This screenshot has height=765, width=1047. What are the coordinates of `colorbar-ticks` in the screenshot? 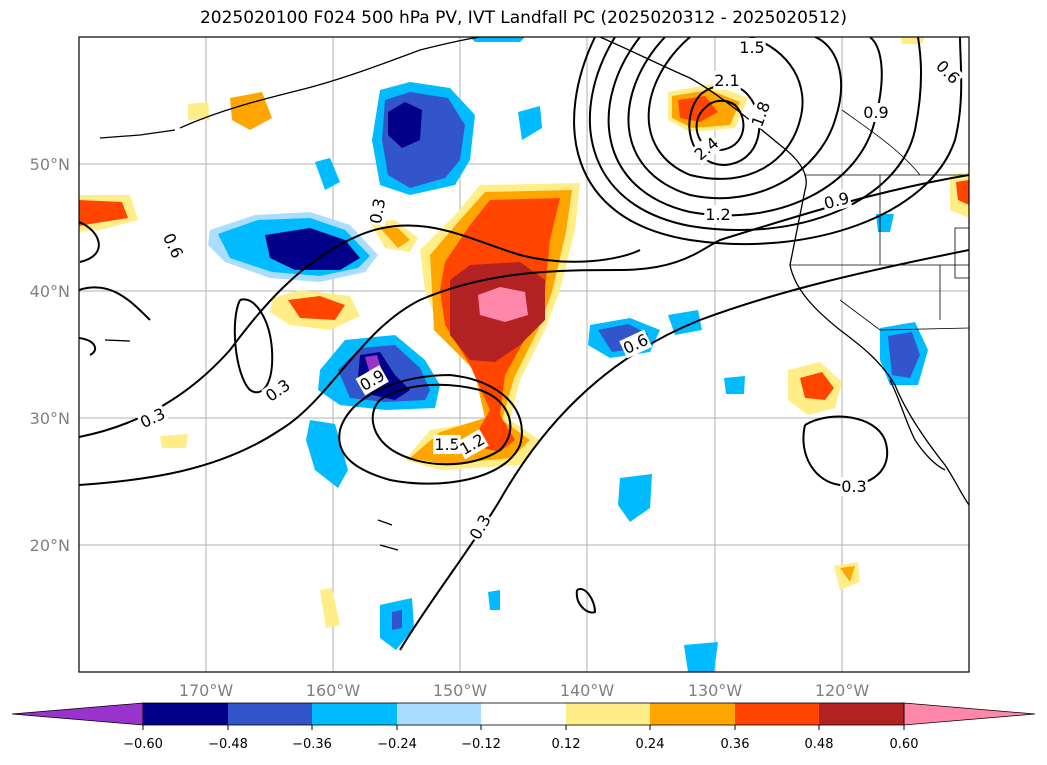 It's located at (523, 727).